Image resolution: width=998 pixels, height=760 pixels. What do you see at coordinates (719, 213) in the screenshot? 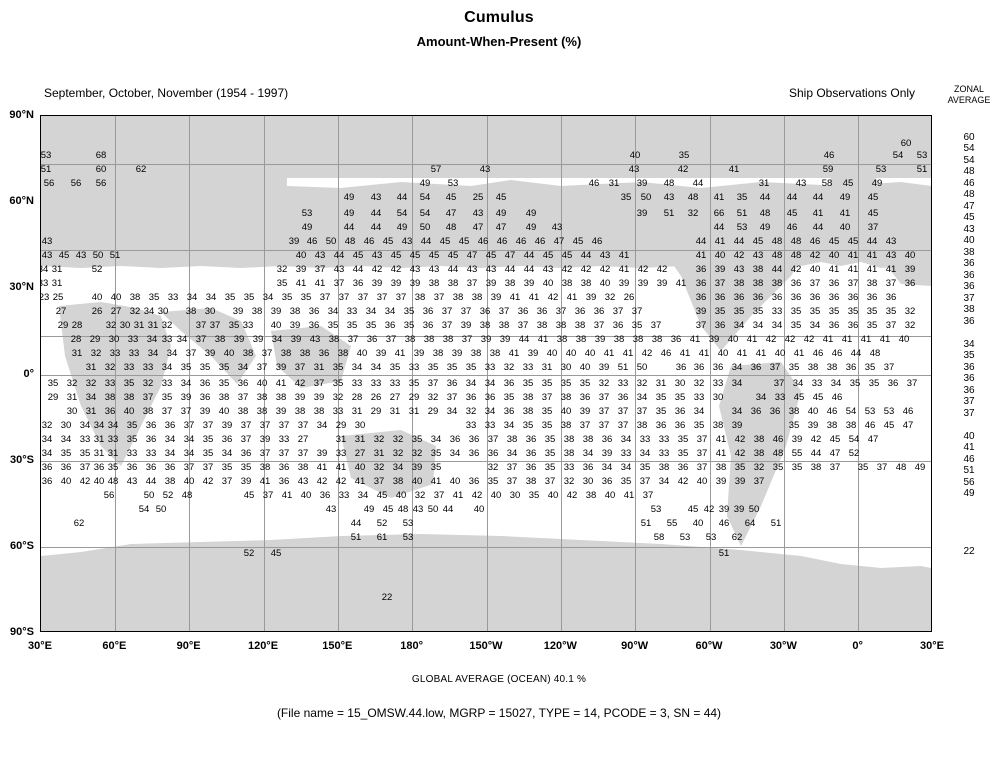
I see `map-data-cell: 66` at bounding box center [719, 213].